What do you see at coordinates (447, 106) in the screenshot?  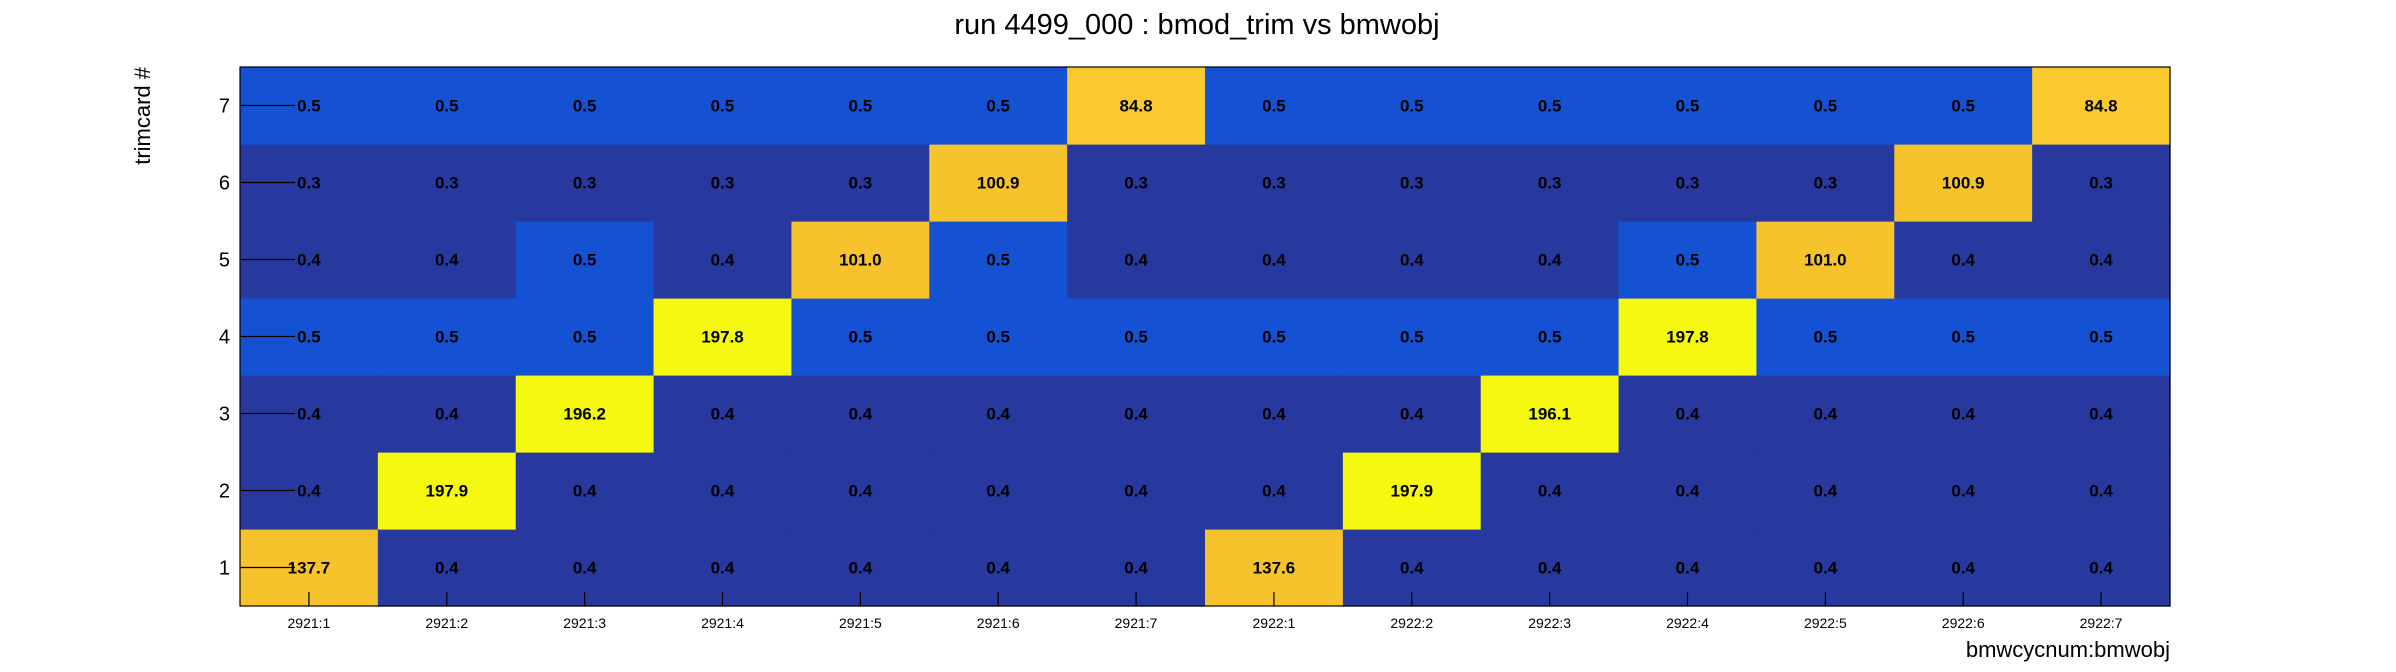 I see `heatmap-cell-7-2921:2` at bounding box center [447, 106].